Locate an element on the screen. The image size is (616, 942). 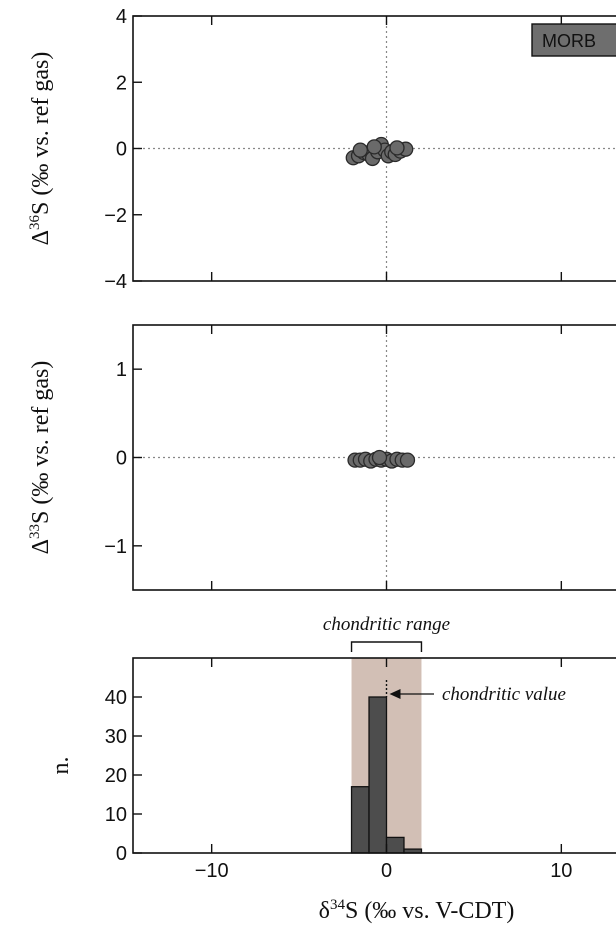
y-axis-label: n. is located at coordinates (61, 766).